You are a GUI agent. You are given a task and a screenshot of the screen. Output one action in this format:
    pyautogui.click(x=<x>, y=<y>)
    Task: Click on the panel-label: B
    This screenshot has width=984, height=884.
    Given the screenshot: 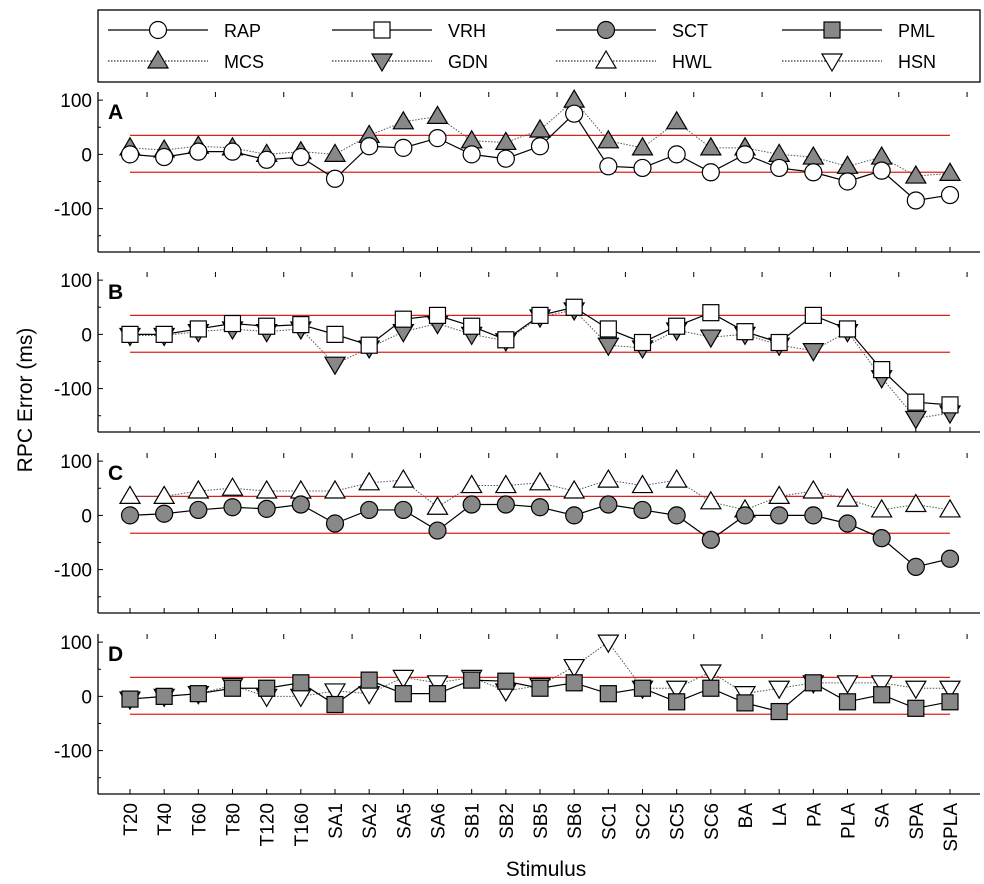 What is the action you would take?
    pyautogui.click(x=115, y=292)
    